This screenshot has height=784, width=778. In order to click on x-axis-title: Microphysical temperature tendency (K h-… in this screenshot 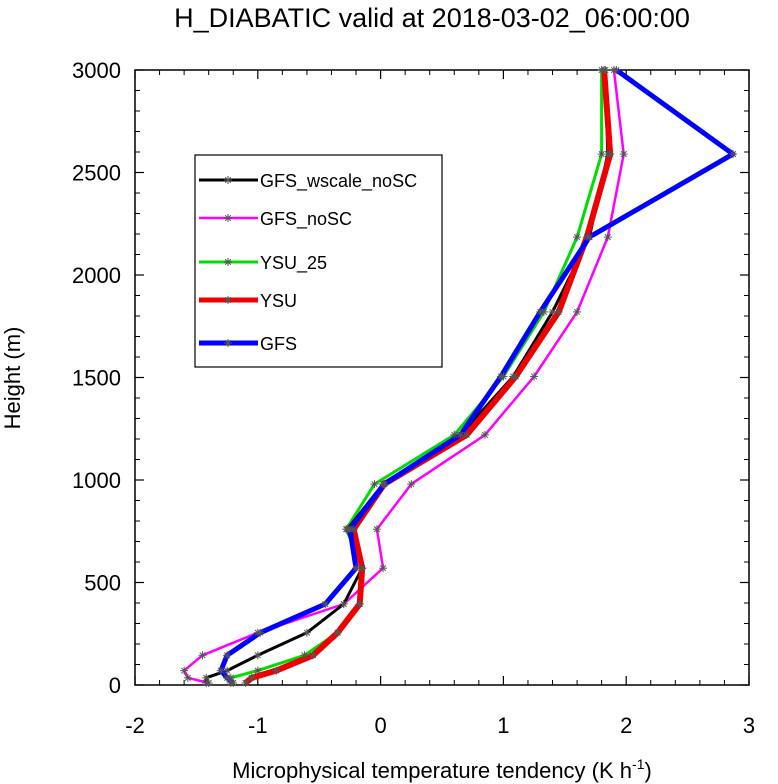, I will do `click(442, 769)`.